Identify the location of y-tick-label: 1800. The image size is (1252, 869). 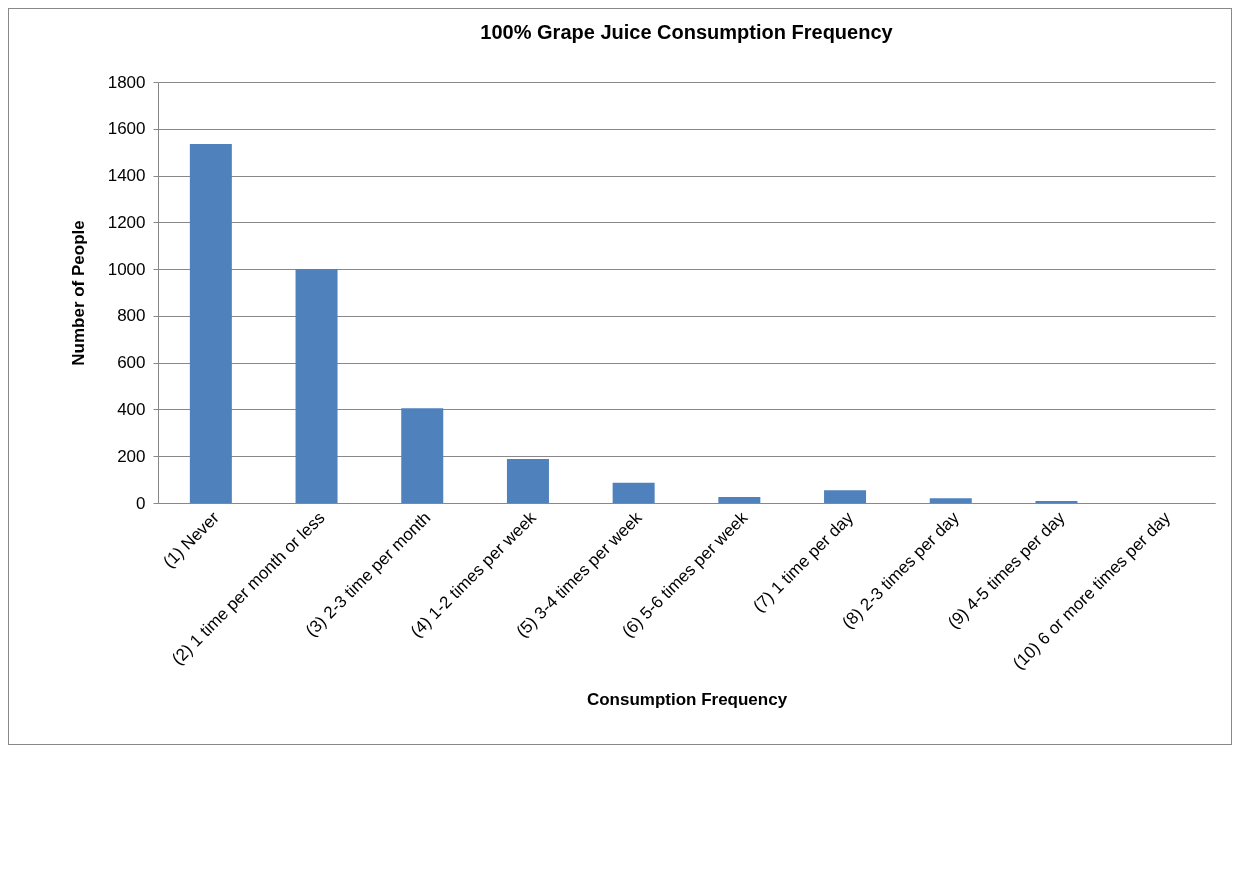
(126, 82).